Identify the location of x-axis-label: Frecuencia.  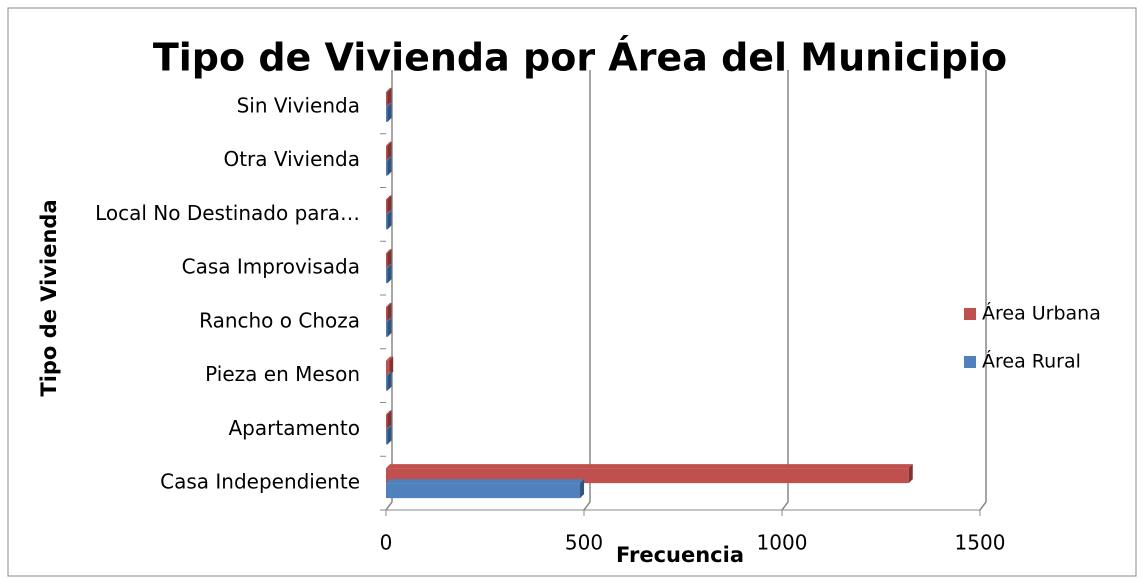
(680, 555).